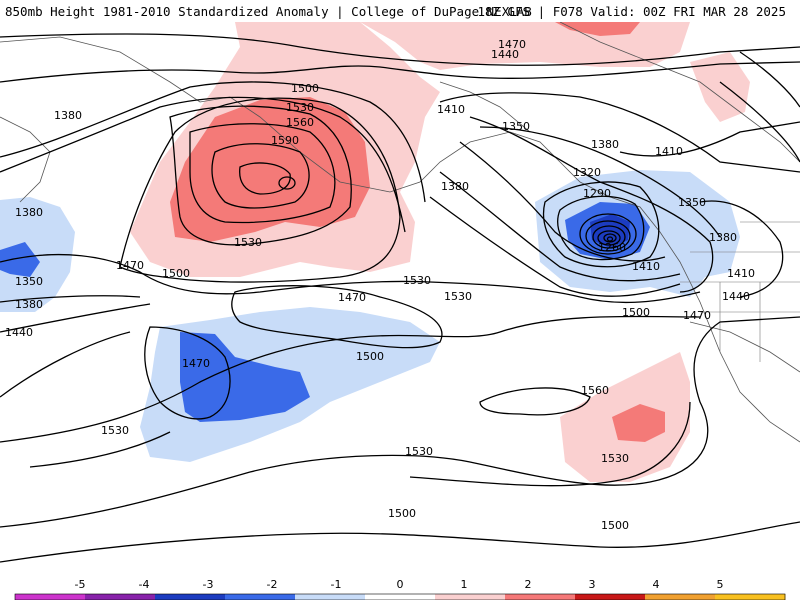 This screenshot has height=600, width=800. What do you see at coordinates (272, 584) in the screenshot?
I see `colorbar-tick-label: -2` at bounding box center [272, 584].